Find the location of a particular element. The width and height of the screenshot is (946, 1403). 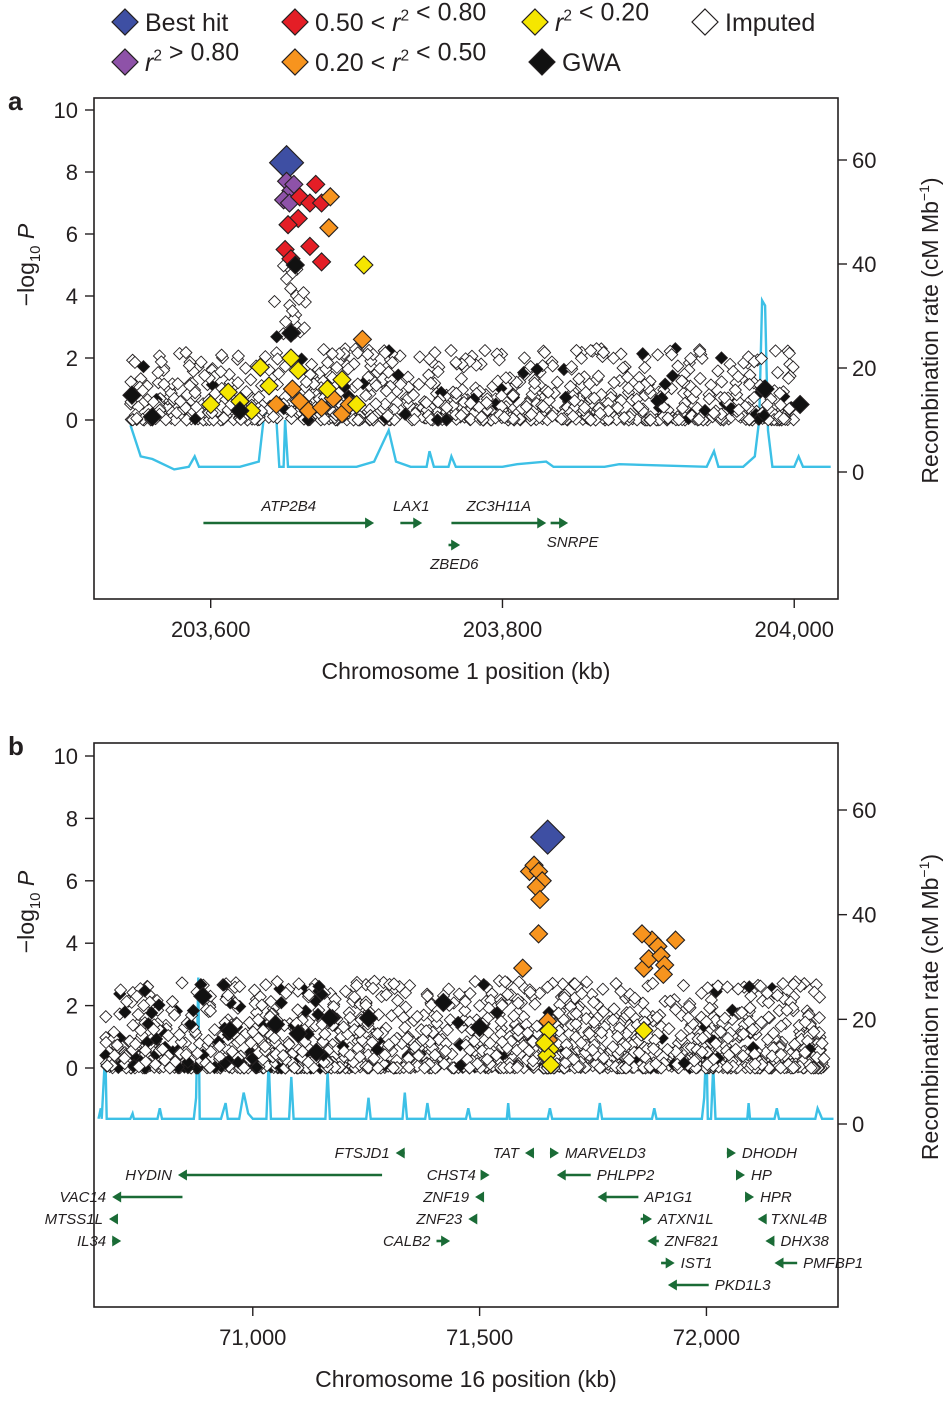

y-tick-label: 8 is located at coordinates (72, 818).